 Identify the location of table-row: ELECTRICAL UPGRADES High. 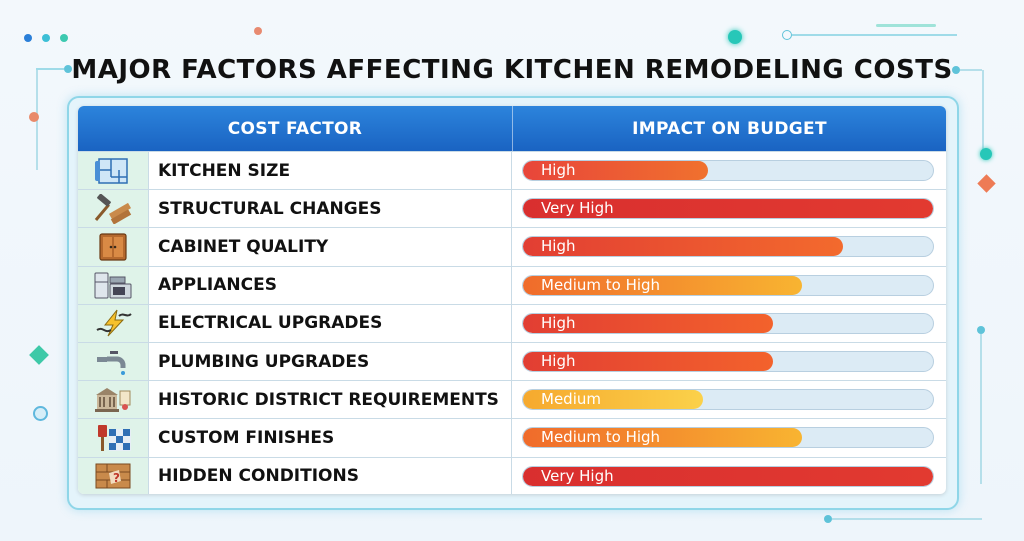
(512, 322).